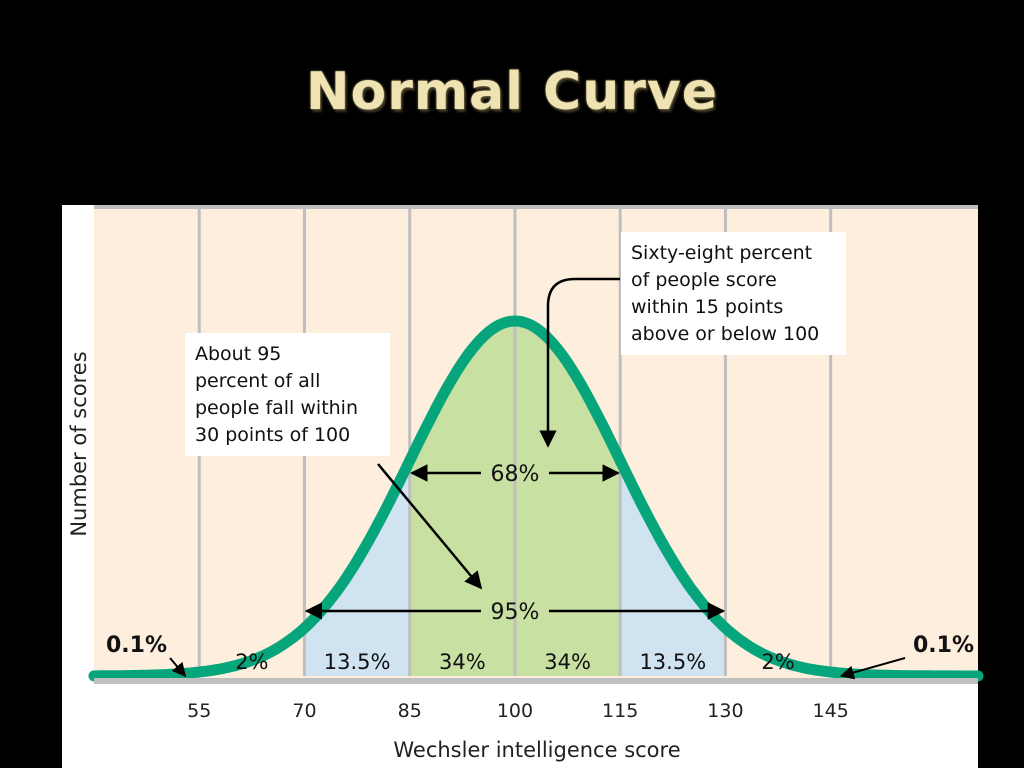 The height and width of the screenshot is (768, 1024). I want to click on segment-label-1: 2%, so click(251, 662).